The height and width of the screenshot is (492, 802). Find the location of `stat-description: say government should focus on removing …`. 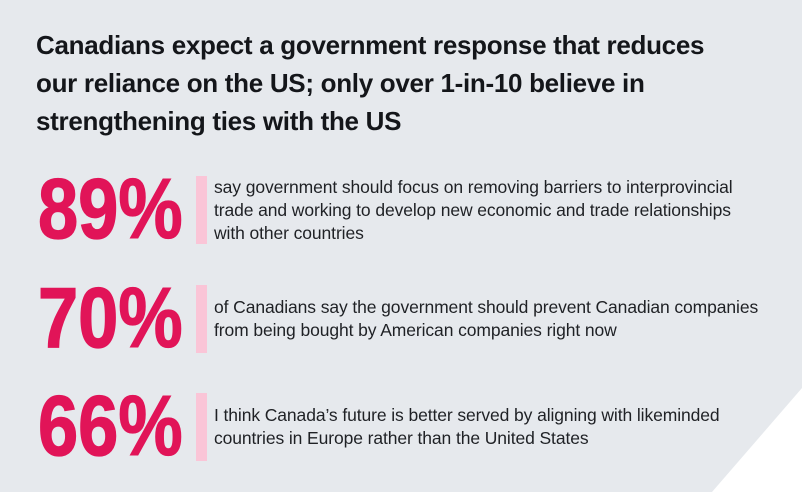

stat-description: say government should focus on removing … is located at coordinates (473, 209).